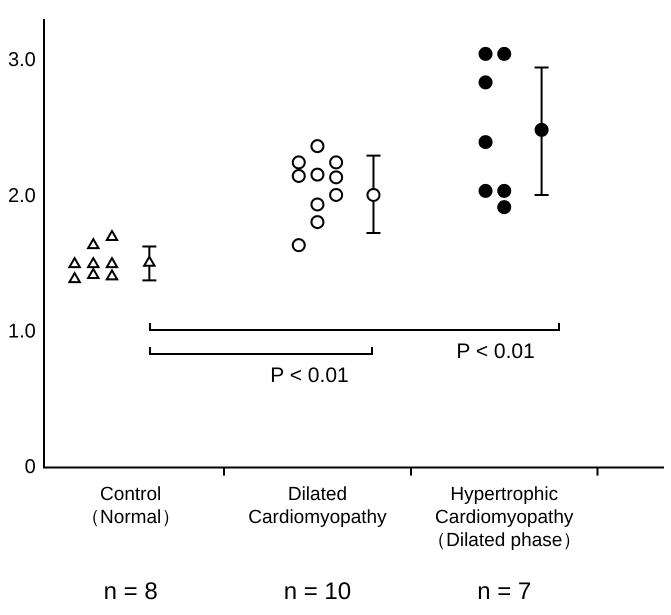  I want to click on x-tick-label: Control （Normal）, so click(130, 506).